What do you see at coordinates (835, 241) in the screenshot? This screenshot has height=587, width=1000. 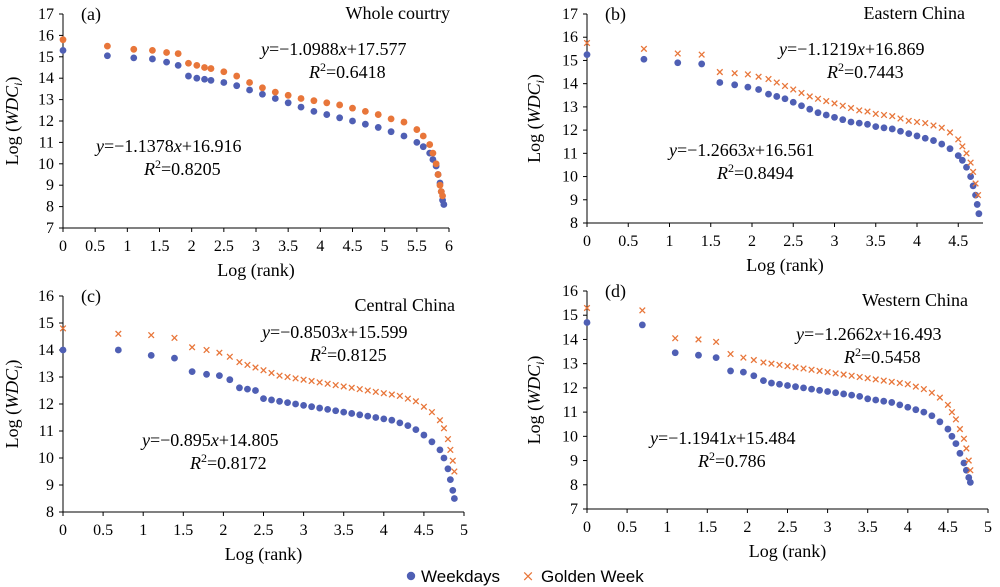 I see `x-tick-label: 3` at bounding box center [835, 241].